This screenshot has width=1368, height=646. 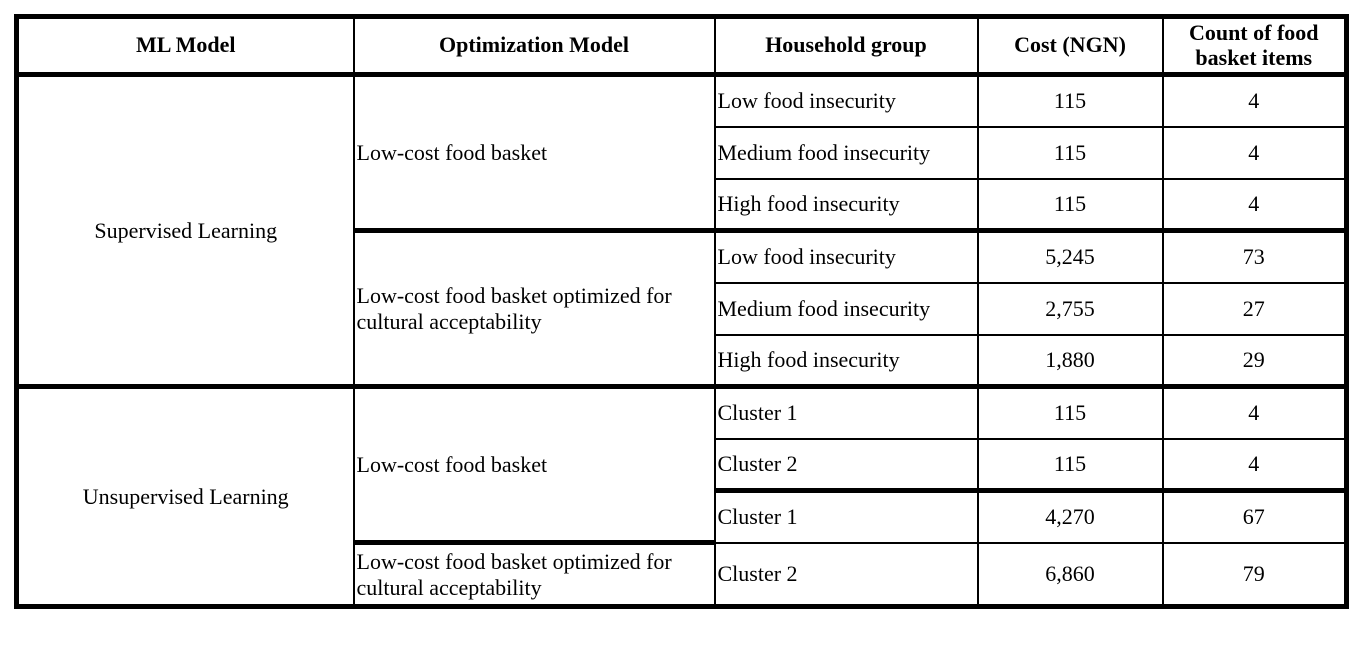 I want to click on table-row: High food insecurity 115 4, so click(x=682, y=204).